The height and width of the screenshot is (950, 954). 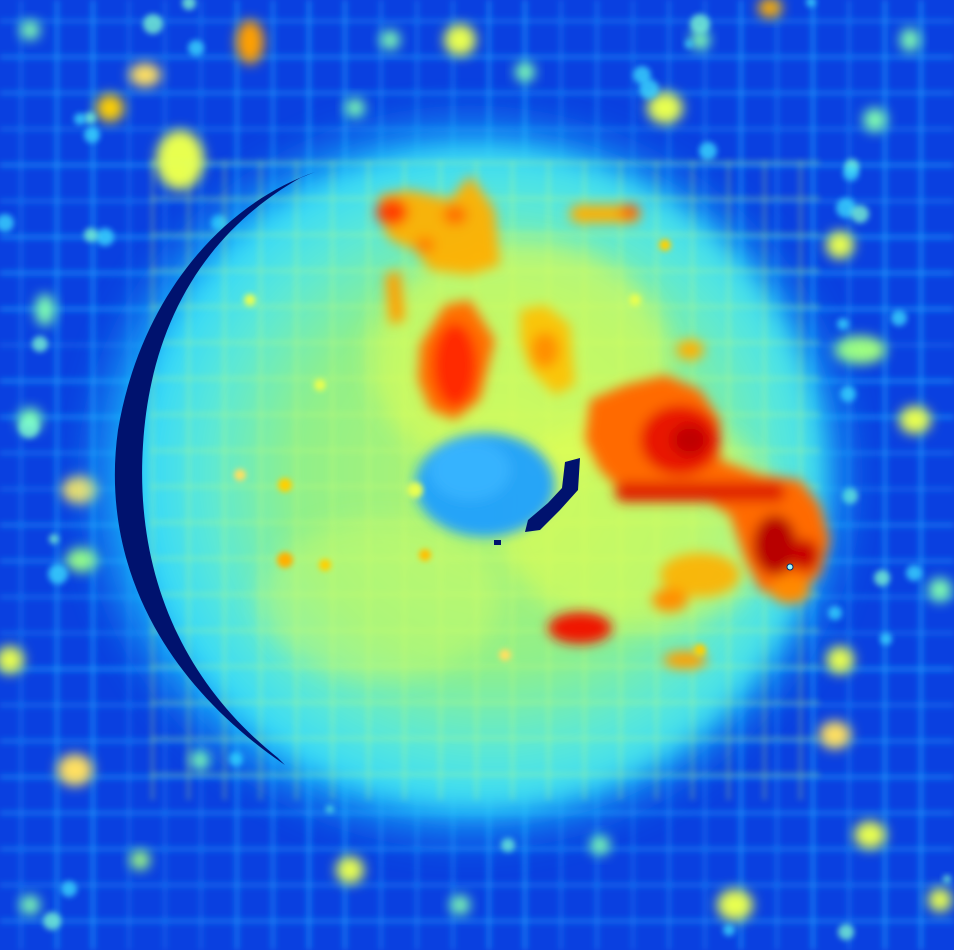 I want to click on left-crescent-shadow, so click(x=214, y=468).